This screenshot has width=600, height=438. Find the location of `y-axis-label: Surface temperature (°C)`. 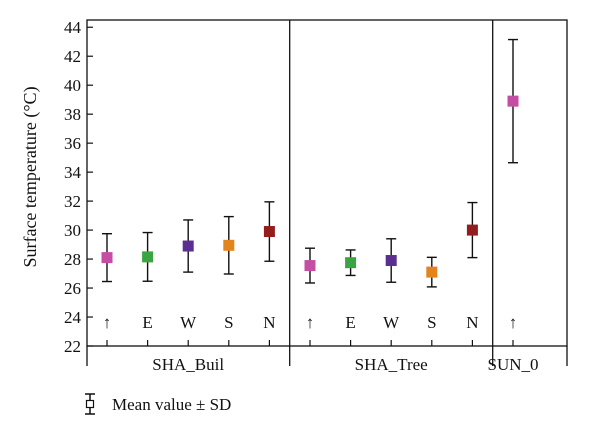

y-axis-label: Surface temperature (°C) is located at coordinates (30, 176).